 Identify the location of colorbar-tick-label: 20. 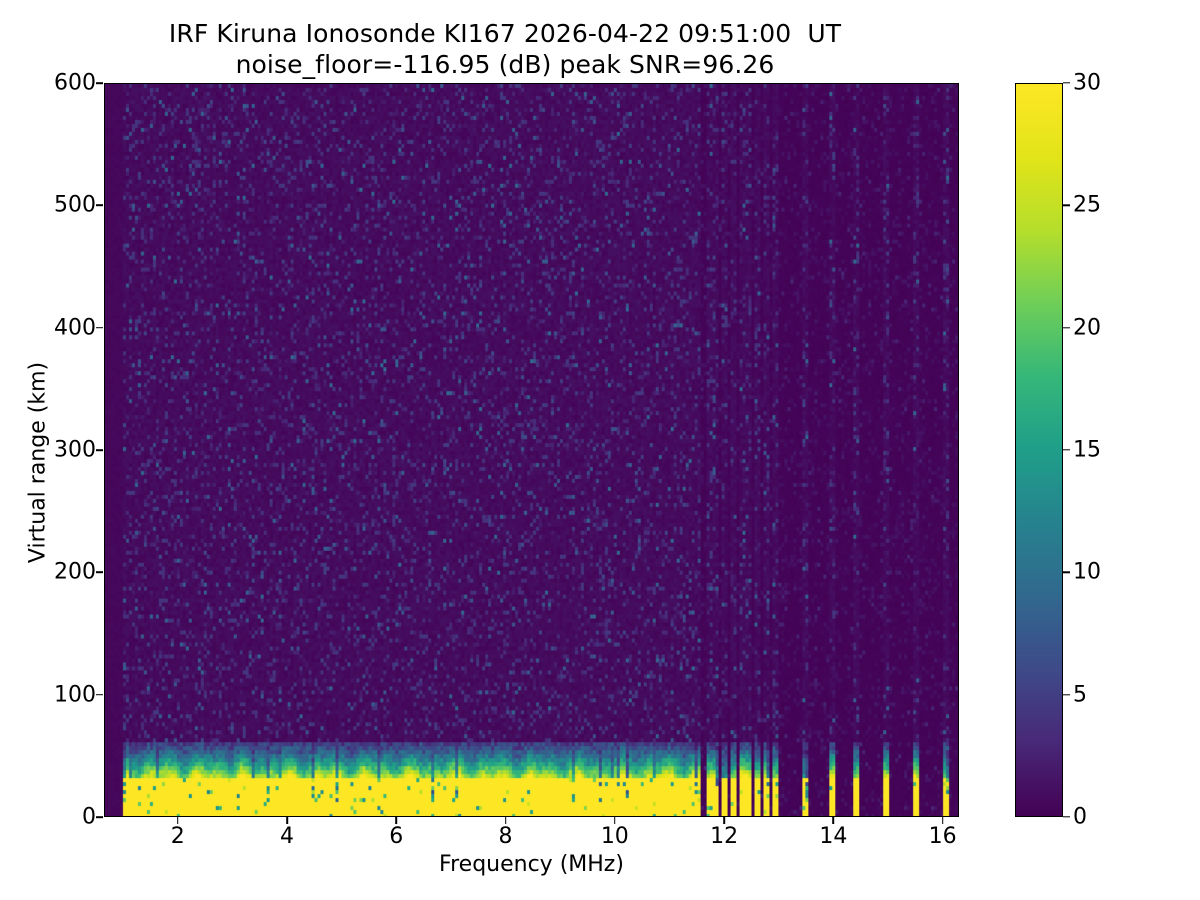
(1087, 328).